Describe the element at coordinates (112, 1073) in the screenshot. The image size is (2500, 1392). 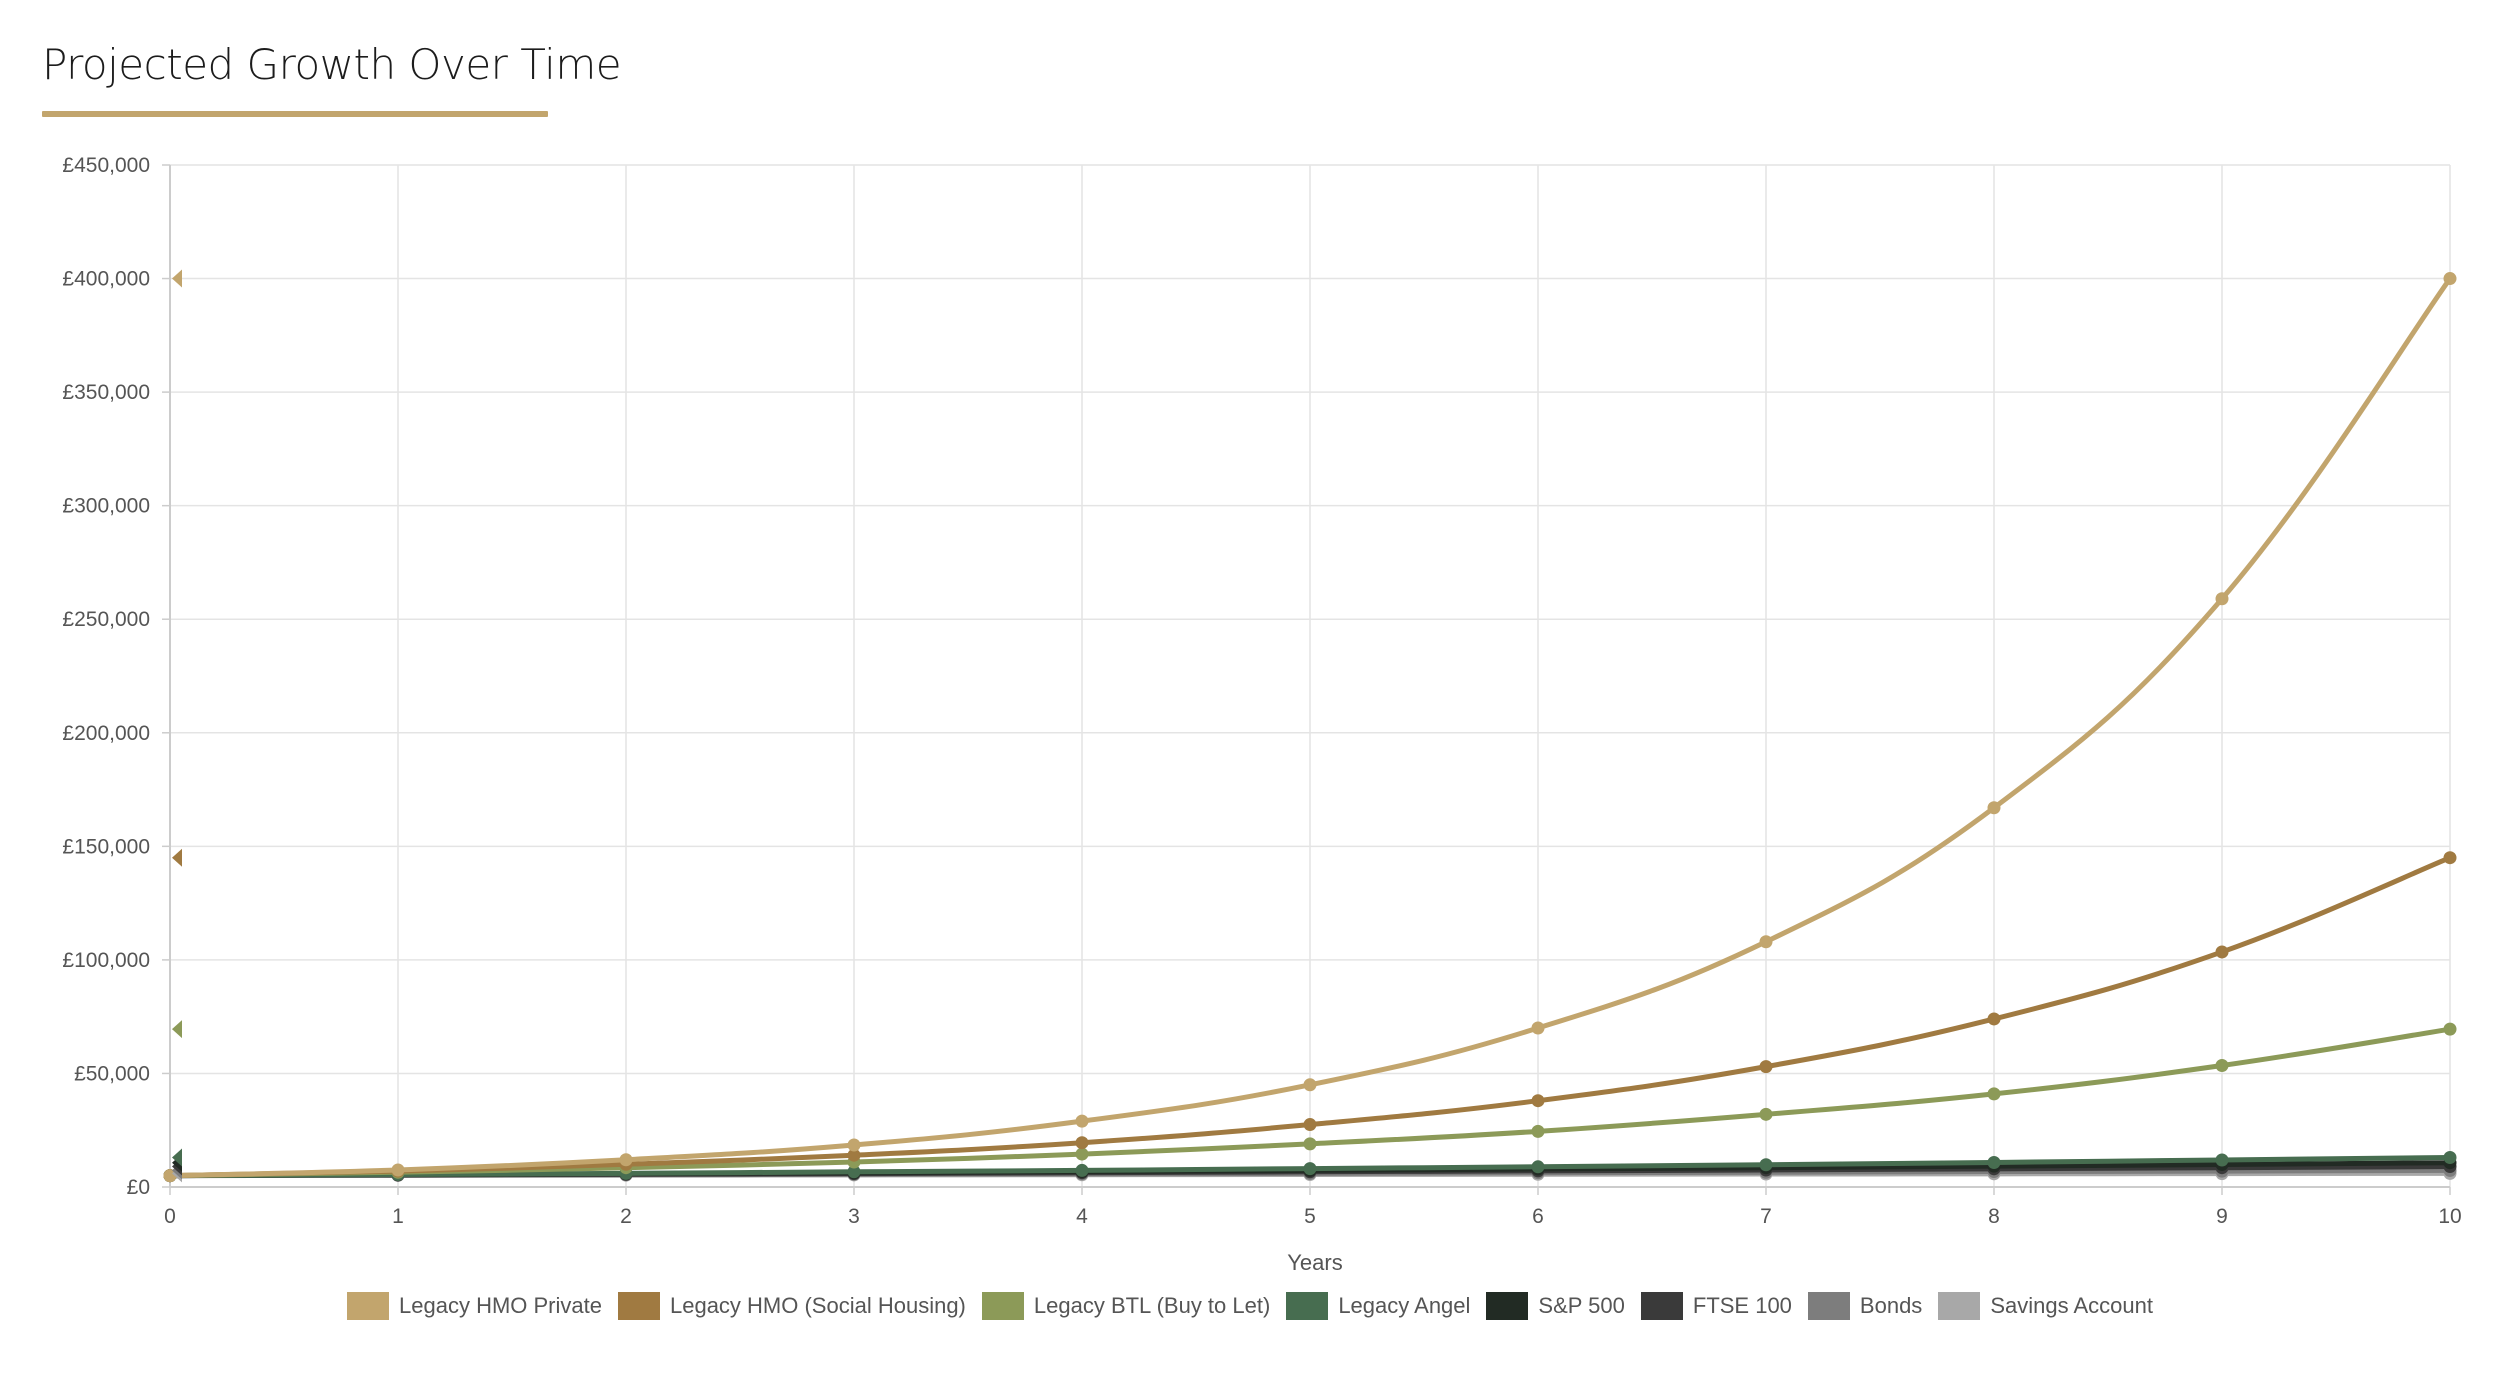
I see `y-tick-label: £50,000` at that location.